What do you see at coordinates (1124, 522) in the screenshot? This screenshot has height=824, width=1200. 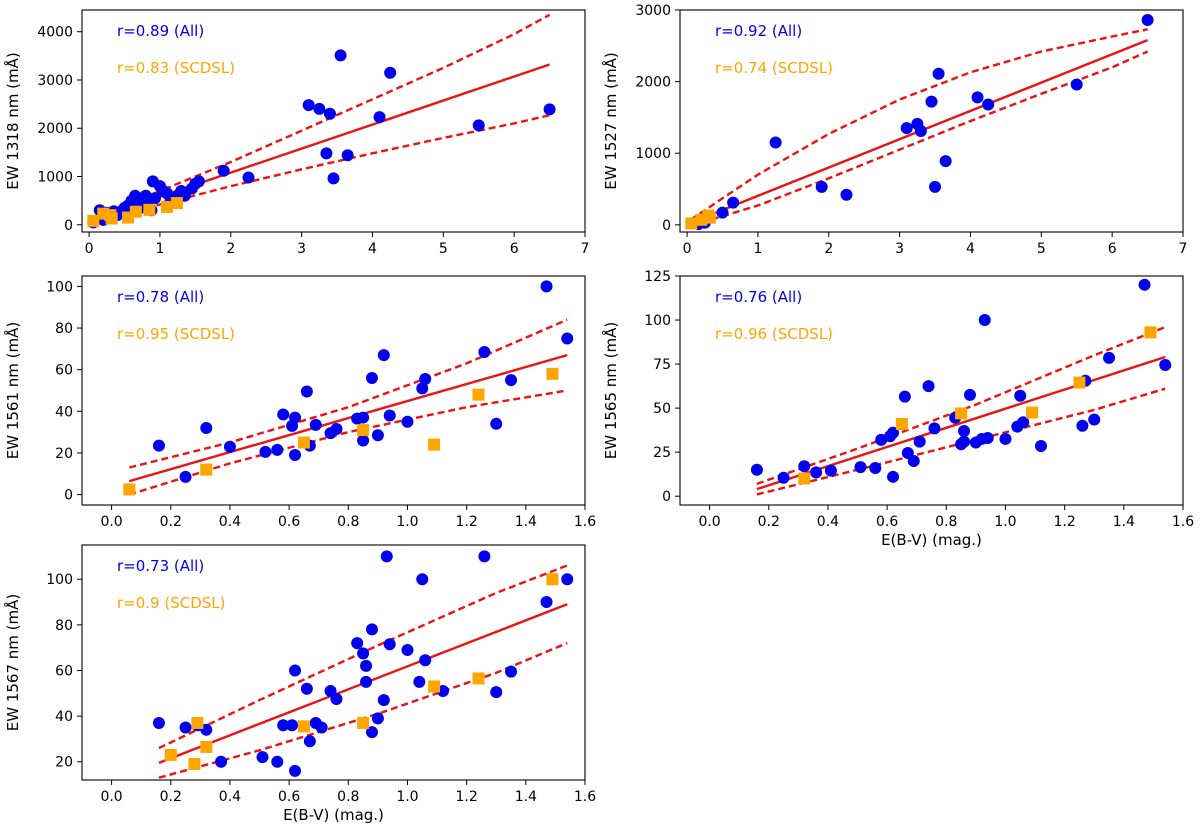 I see `x-tick-label: 1.4` at bounding box center [1124, 522].